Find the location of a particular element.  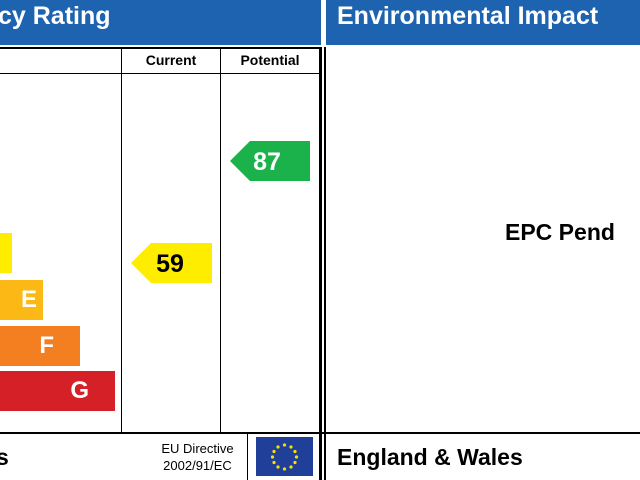

environmental-status: EPC Pend is located at coordinates (560, 232).